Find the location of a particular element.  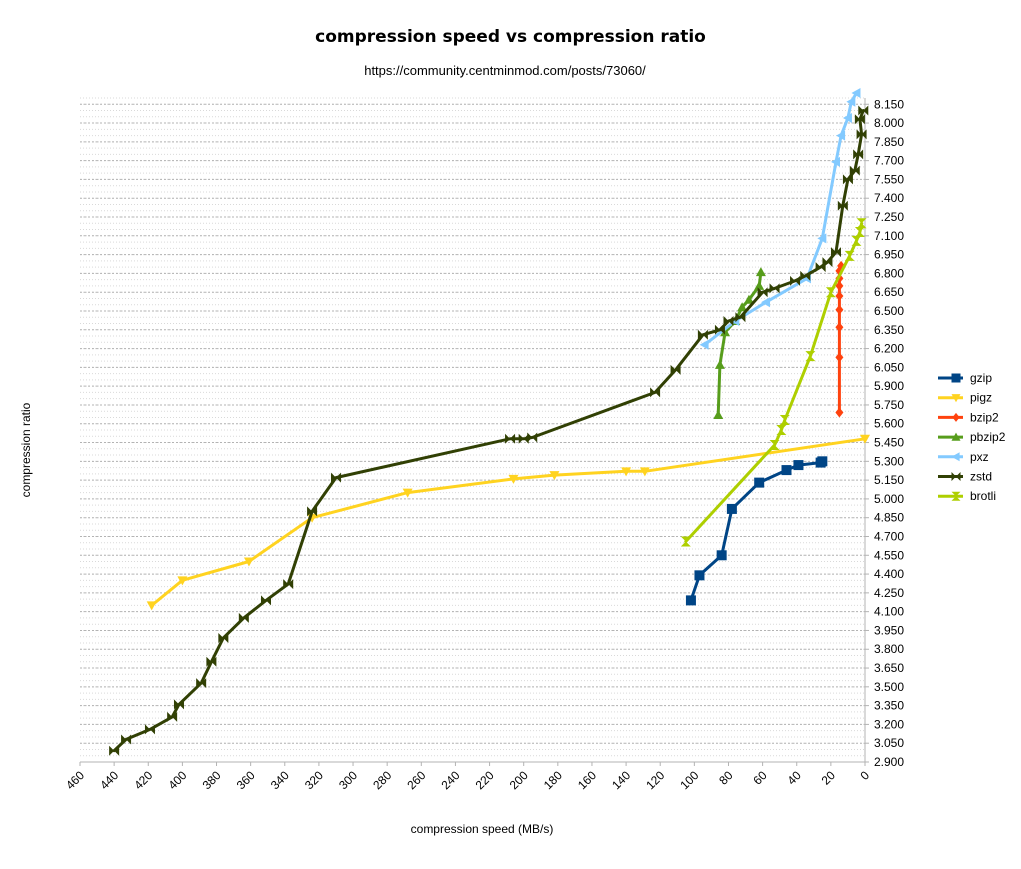

y-tick-label: 4.550 is located at coordinates (889, 555).